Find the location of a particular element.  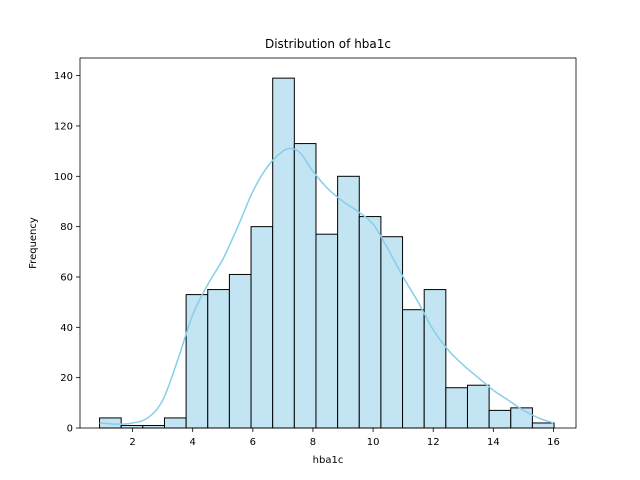

y-tick-label: 140 is located at coordinates (63, 76).